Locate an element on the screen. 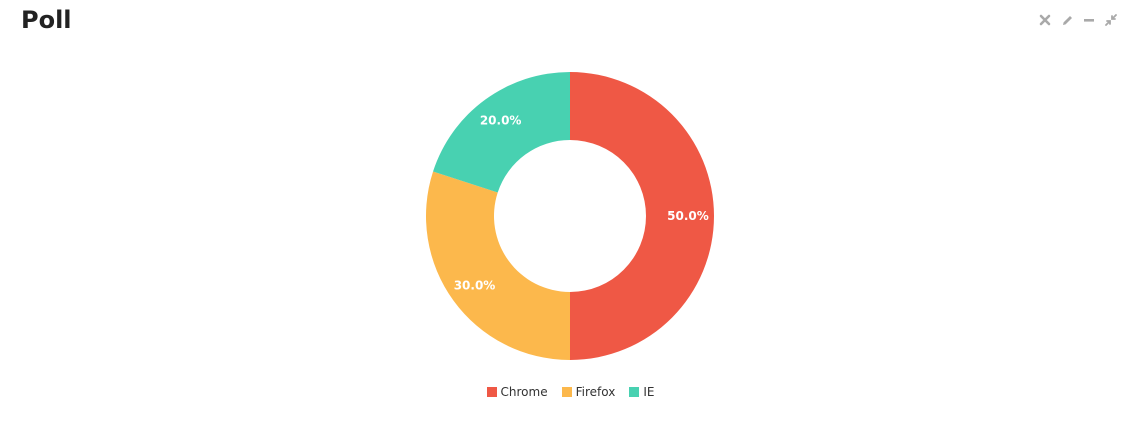 This screenshot has height=428, width=1141. compress-button is located at coordinates (1111, 20).